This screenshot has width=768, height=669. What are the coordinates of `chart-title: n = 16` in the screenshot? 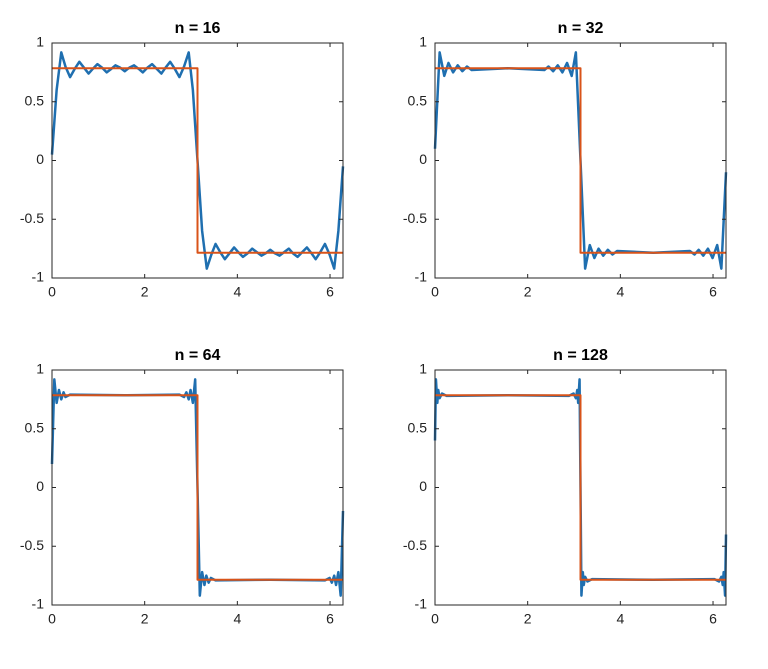 It's located at (198, 28).